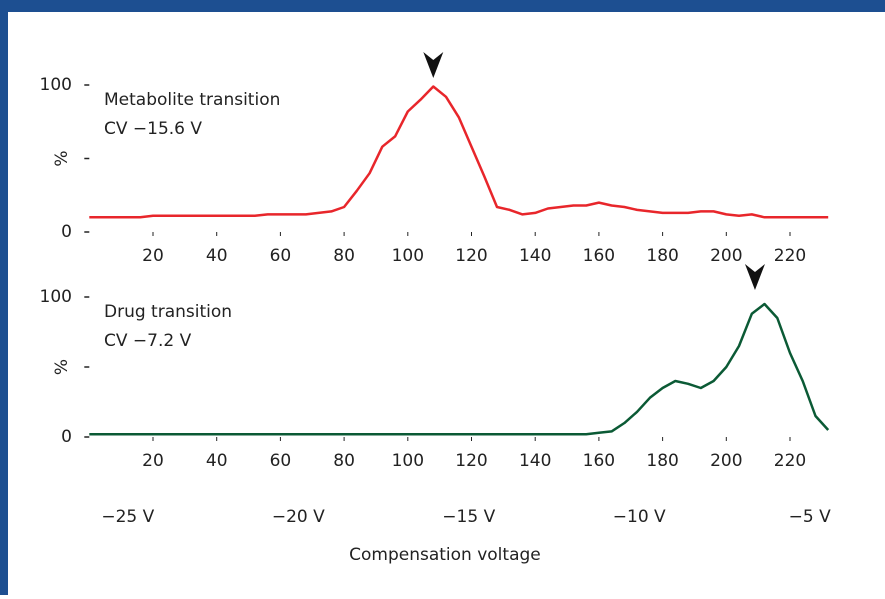  Describe the element at coordinates (148, 341) in the screenshot. I see `annotation: CV −7.2 V` at that location.